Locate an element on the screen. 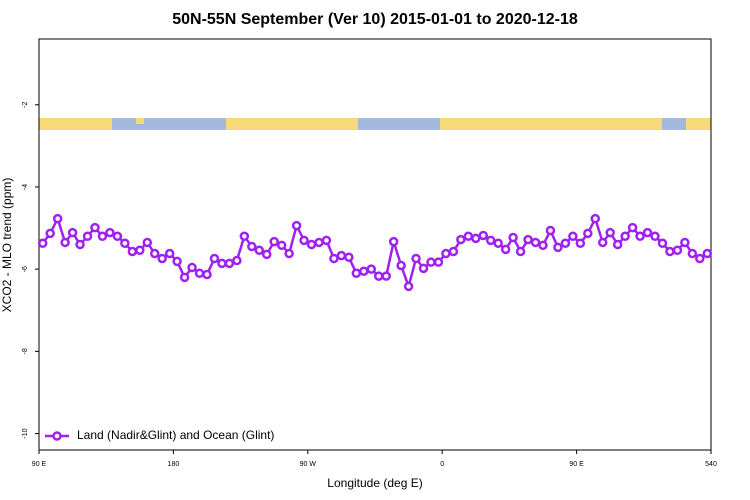 This screenshot has height=500, width=750. land-ocean-band is located at coordinates (375, 124).